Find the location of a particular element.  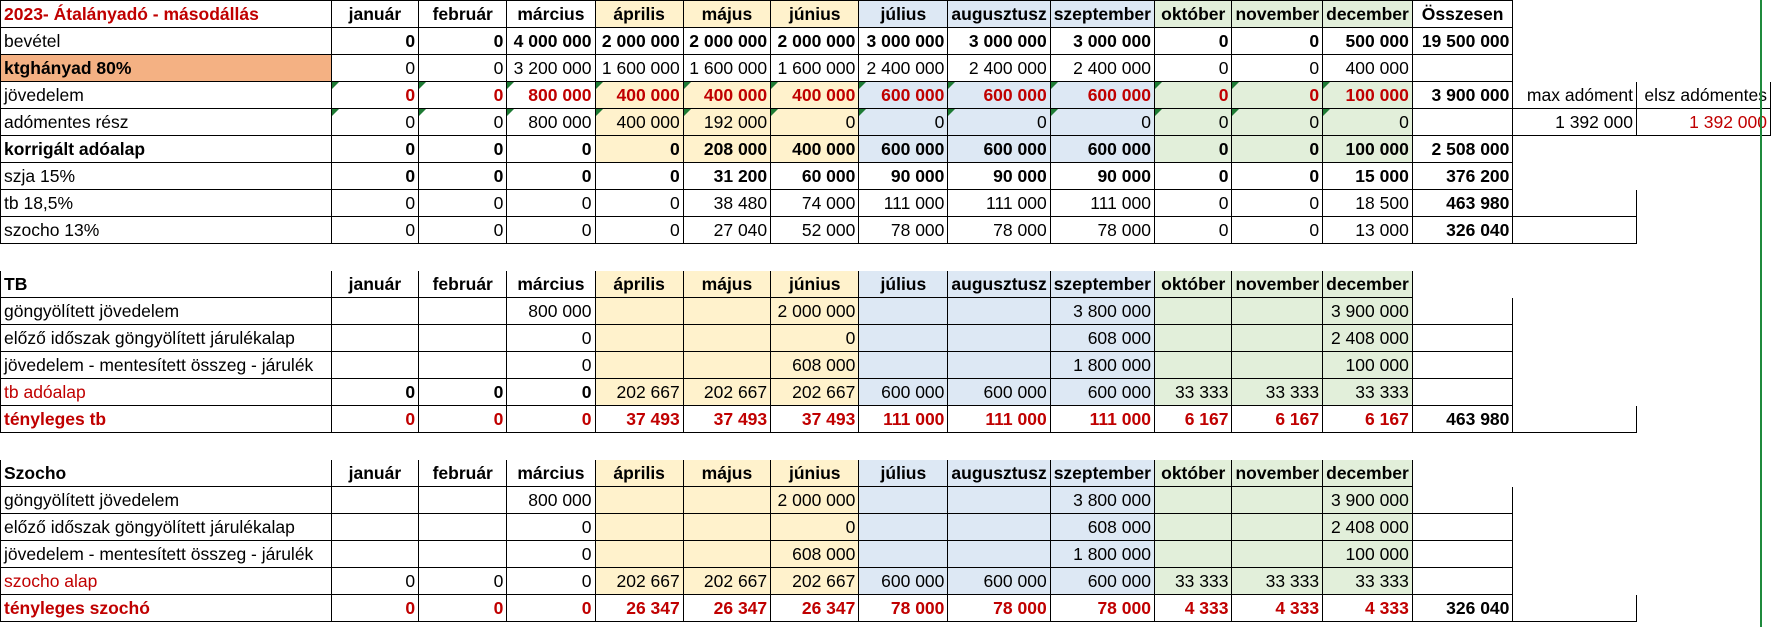

value-cell: 3 900 000 is located at coordinates (1367, 311).